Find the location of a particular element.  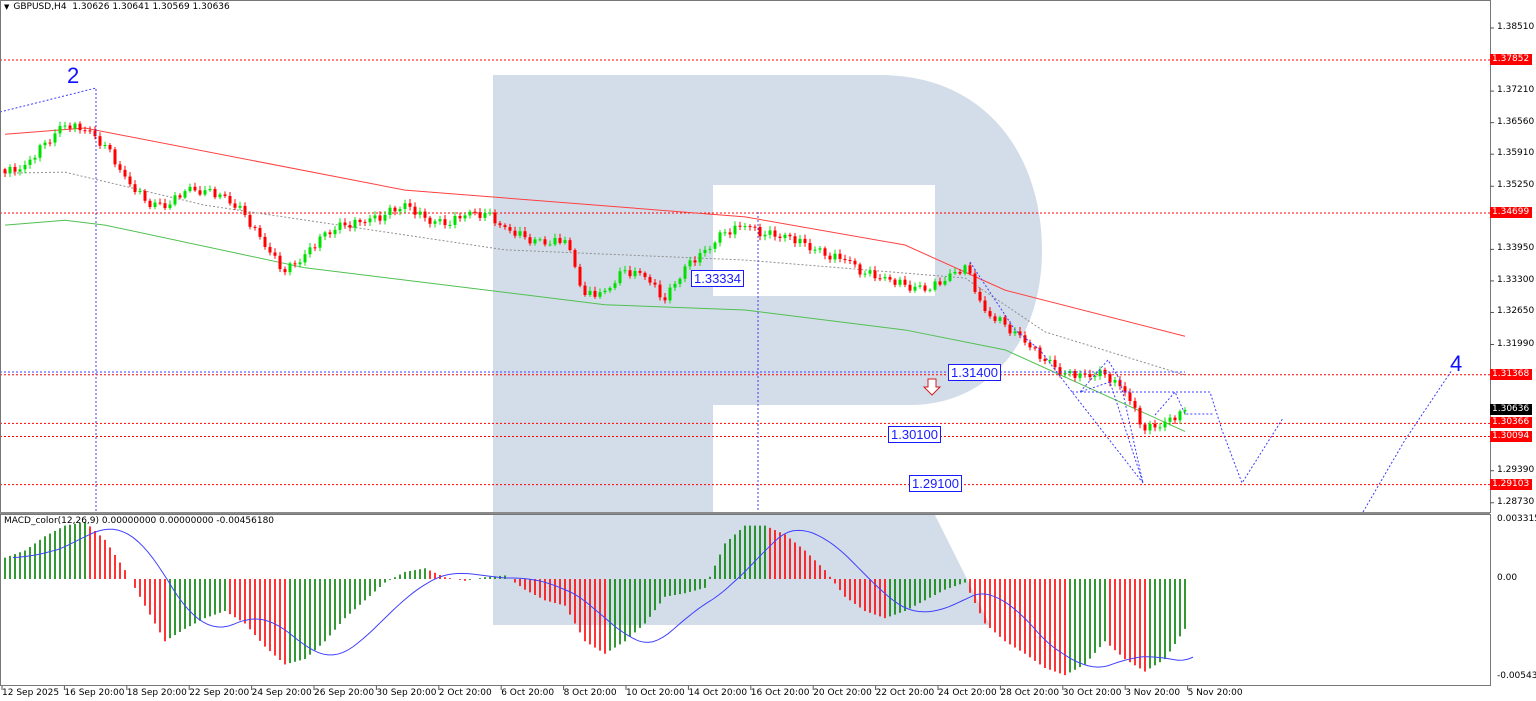

time-label: 5 Nov 20:00 is located at coordinates (1215, 693).